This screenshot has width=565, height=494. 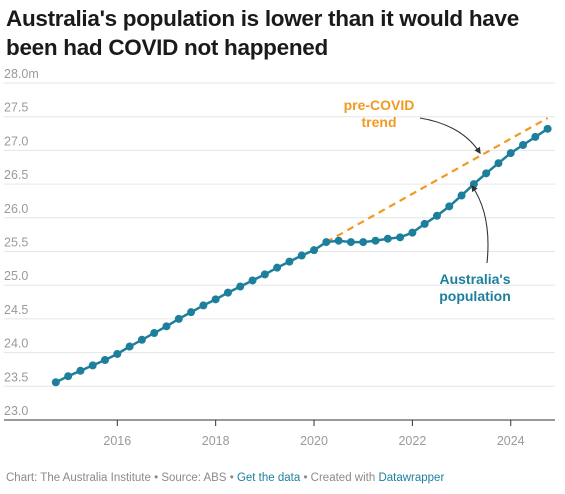 I want to click on y-tick-label: 24.0, so click(x=16, y=344).